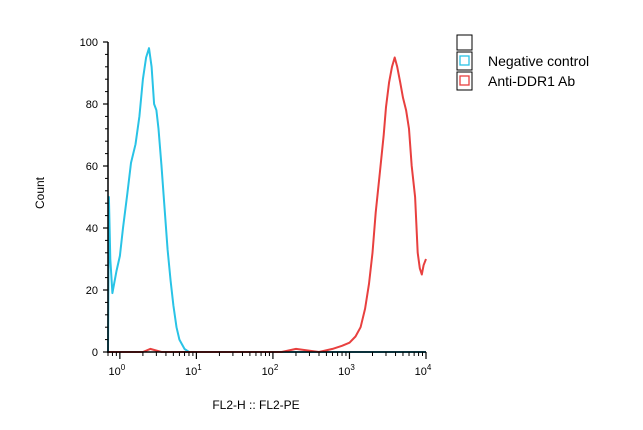 This screenshot has width=643, height=430. What do you see at coordinates (89, 43) in the screenshot?
I see `y-tick-label: 100` at bounding box center [89, 43].